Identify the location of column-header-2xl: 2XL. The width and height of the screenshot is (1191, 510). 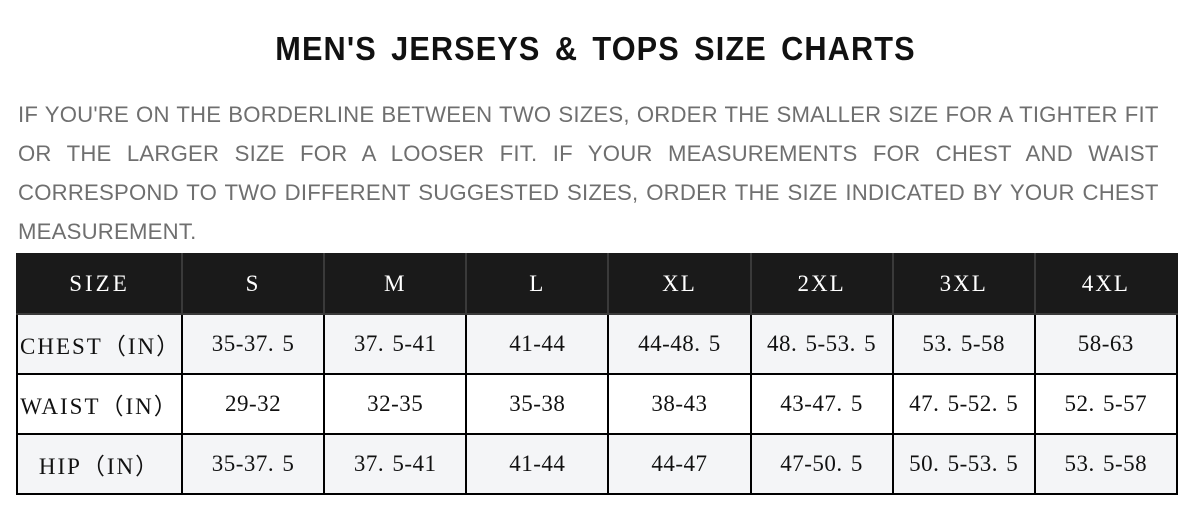
(821, 284).